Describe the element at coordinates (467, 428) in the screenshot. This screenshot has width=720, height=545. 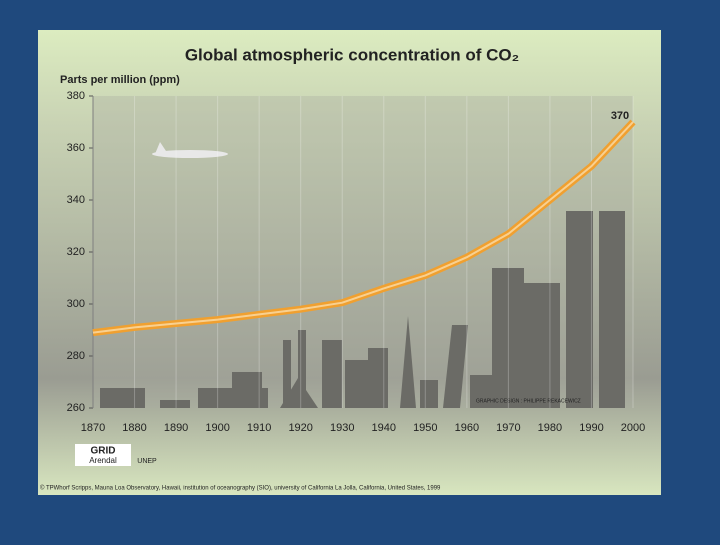
I see `x-tick-label: 1960` at that location.